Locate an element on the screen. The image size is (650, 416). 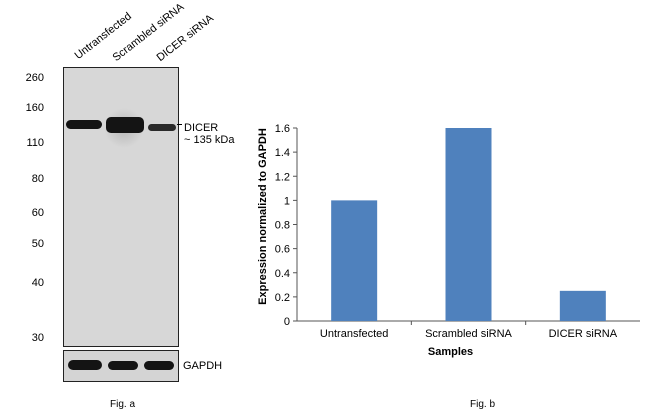
mw-marker-40: 40 is located at coordinates (37, 283).